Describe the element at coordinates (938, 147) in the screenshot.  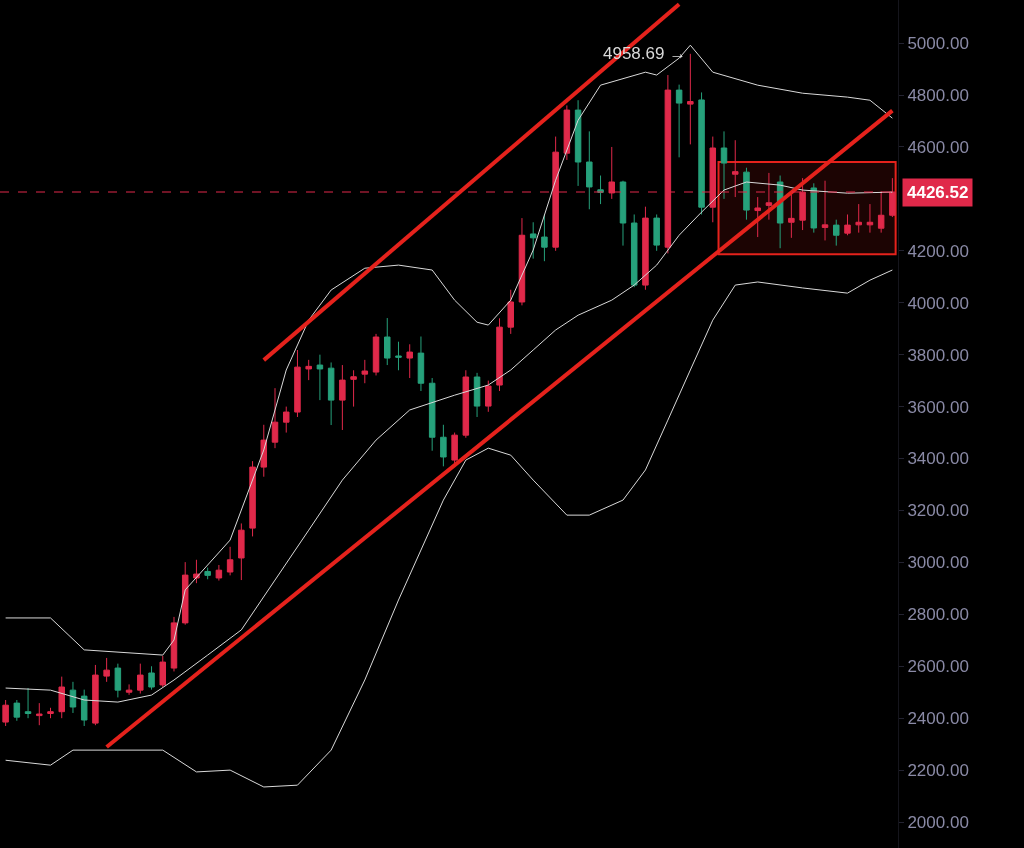
I see `y-tick-label: 4600.00` at that location.